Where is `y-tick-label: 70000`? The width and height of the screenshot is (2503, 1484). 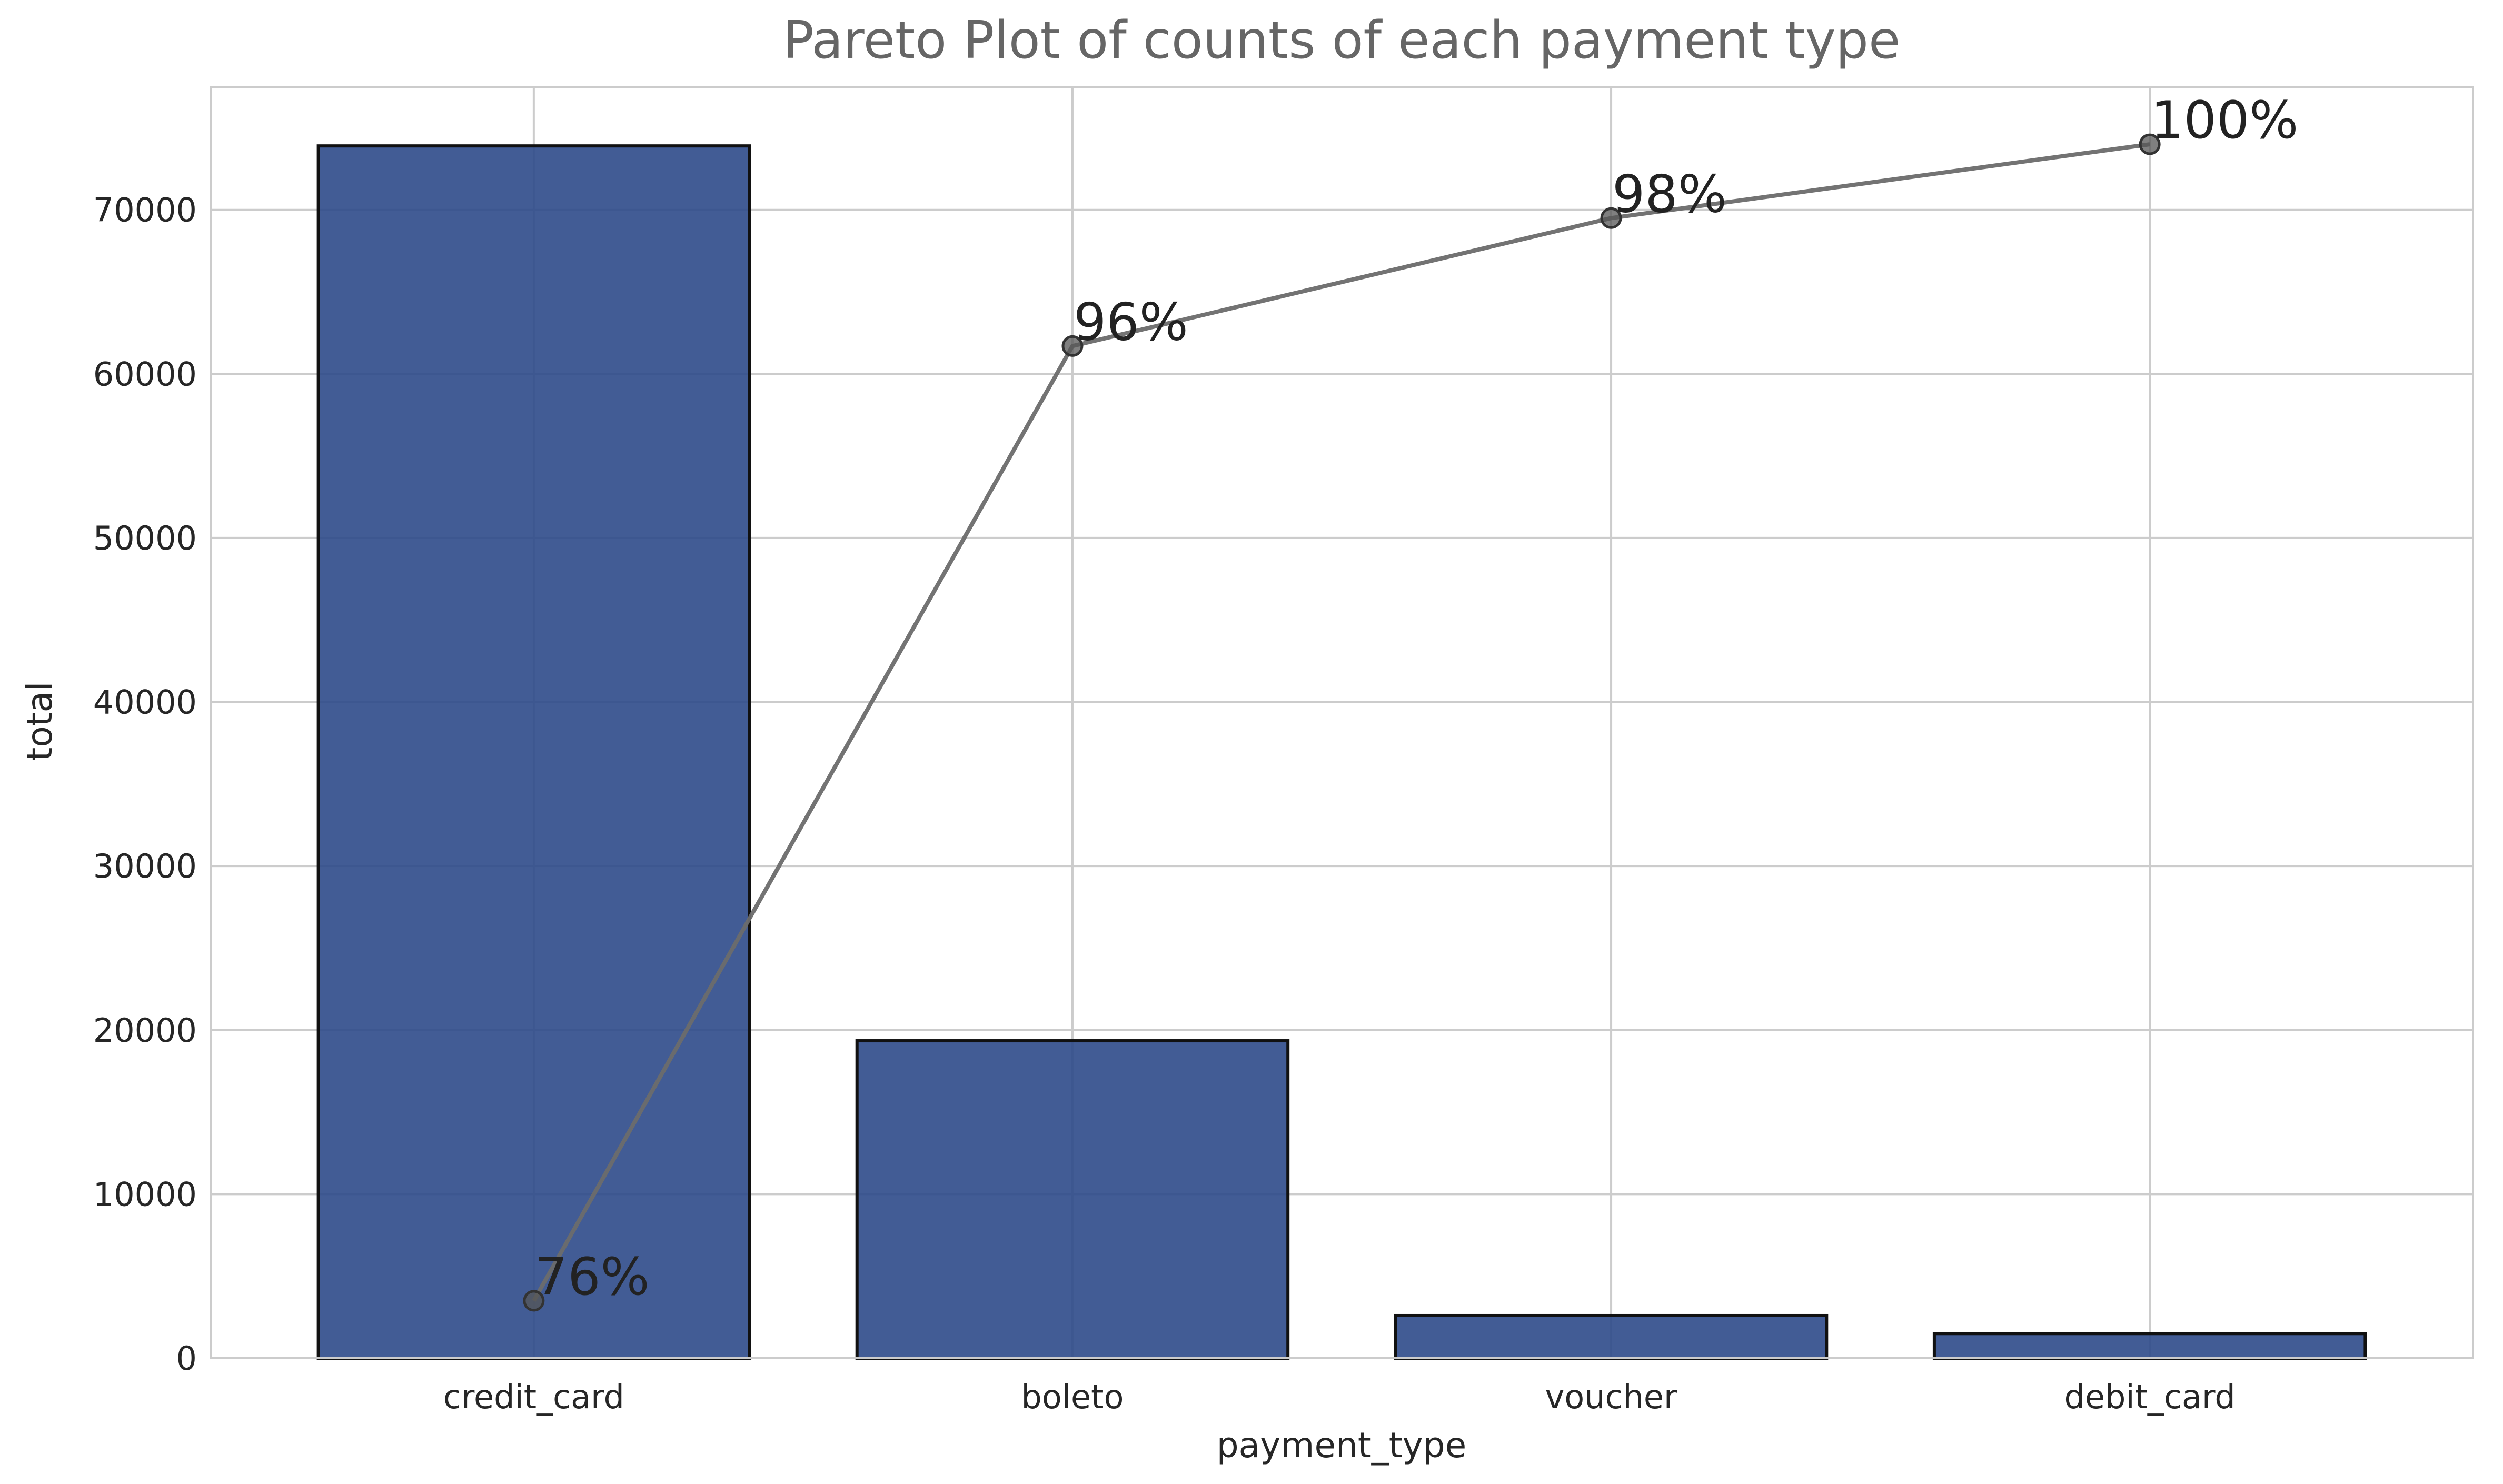 y-tick-label: 70000 is located at coordinates (145, 210).